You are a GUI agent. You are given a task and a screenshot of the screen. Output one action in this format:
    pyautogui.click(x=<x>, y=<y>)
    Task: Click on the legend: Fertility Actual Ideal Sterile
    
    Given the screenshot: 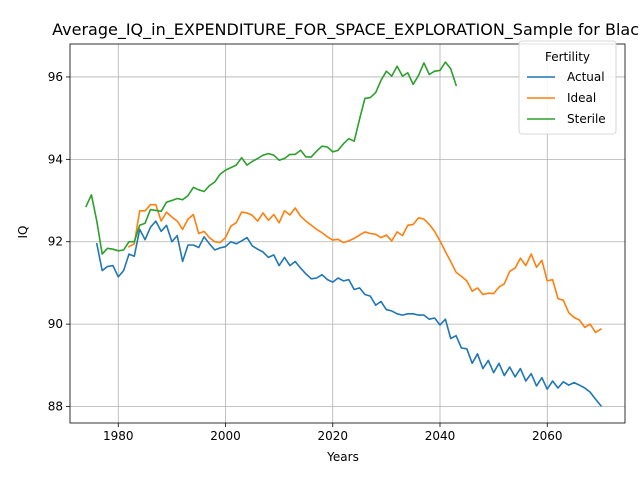 What is the action you would take?
    pyautogui.click(x=567, y=87)
    